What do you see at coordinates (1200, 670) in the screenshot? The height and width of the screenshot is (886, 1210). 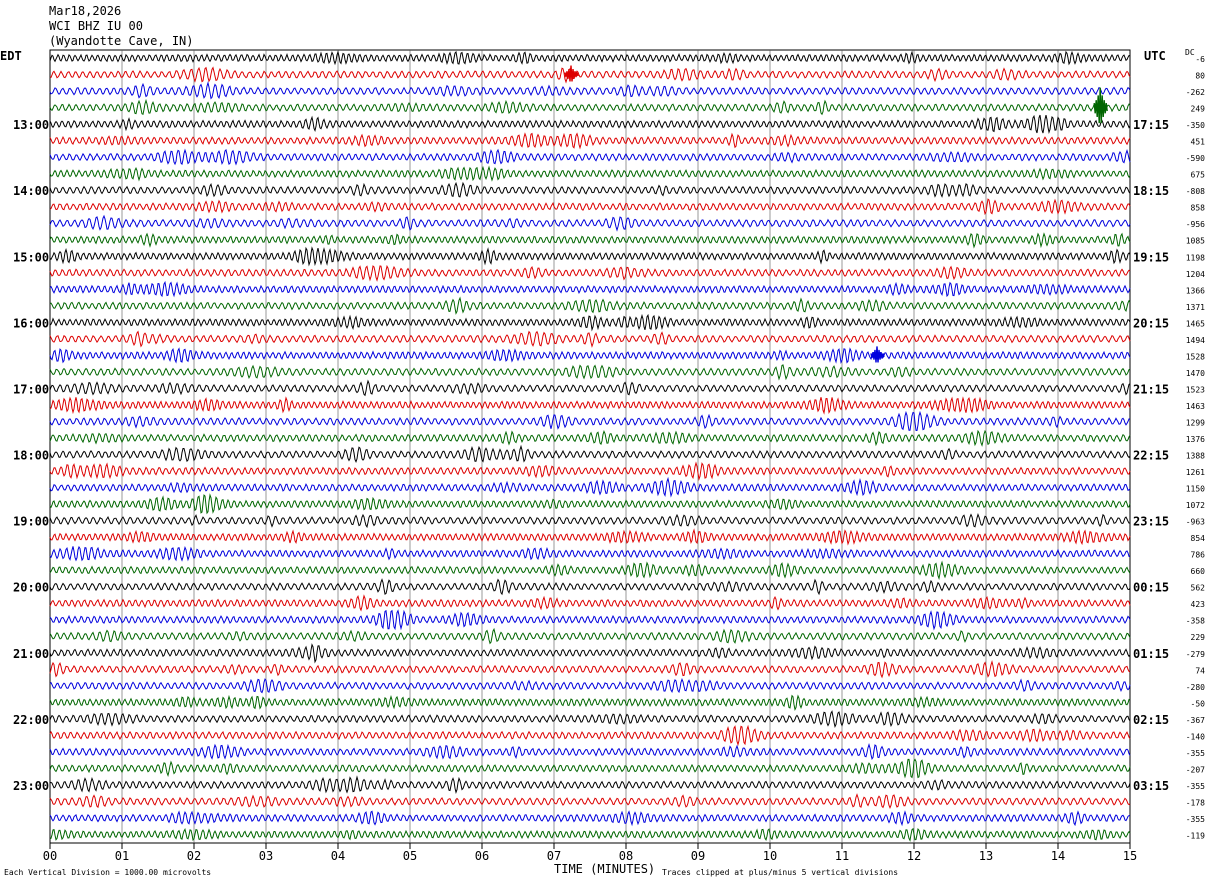 I see `dc-offset-label: 74` at bounding box center [1200, 670].